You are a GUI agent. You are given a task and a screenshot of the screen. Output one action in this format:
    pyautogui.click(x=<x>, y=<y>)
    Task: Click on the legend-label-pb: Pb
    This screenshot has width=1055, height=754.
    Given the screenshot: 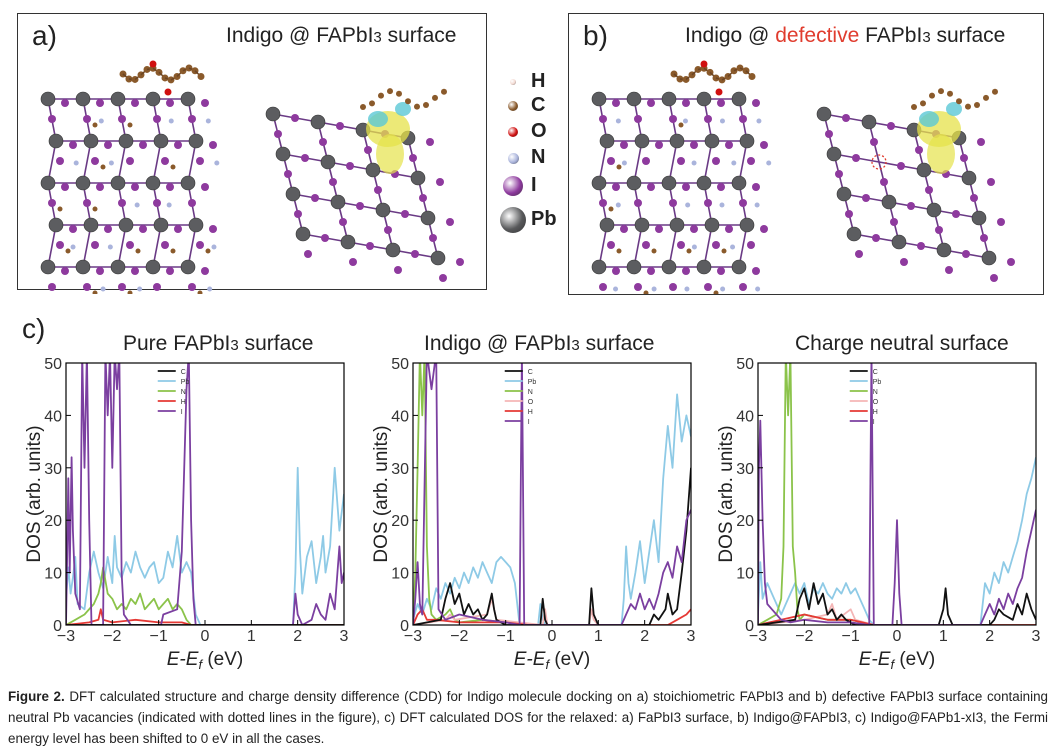 What is the action you would take?
    pyautogui.click(x=544, y=219)
    